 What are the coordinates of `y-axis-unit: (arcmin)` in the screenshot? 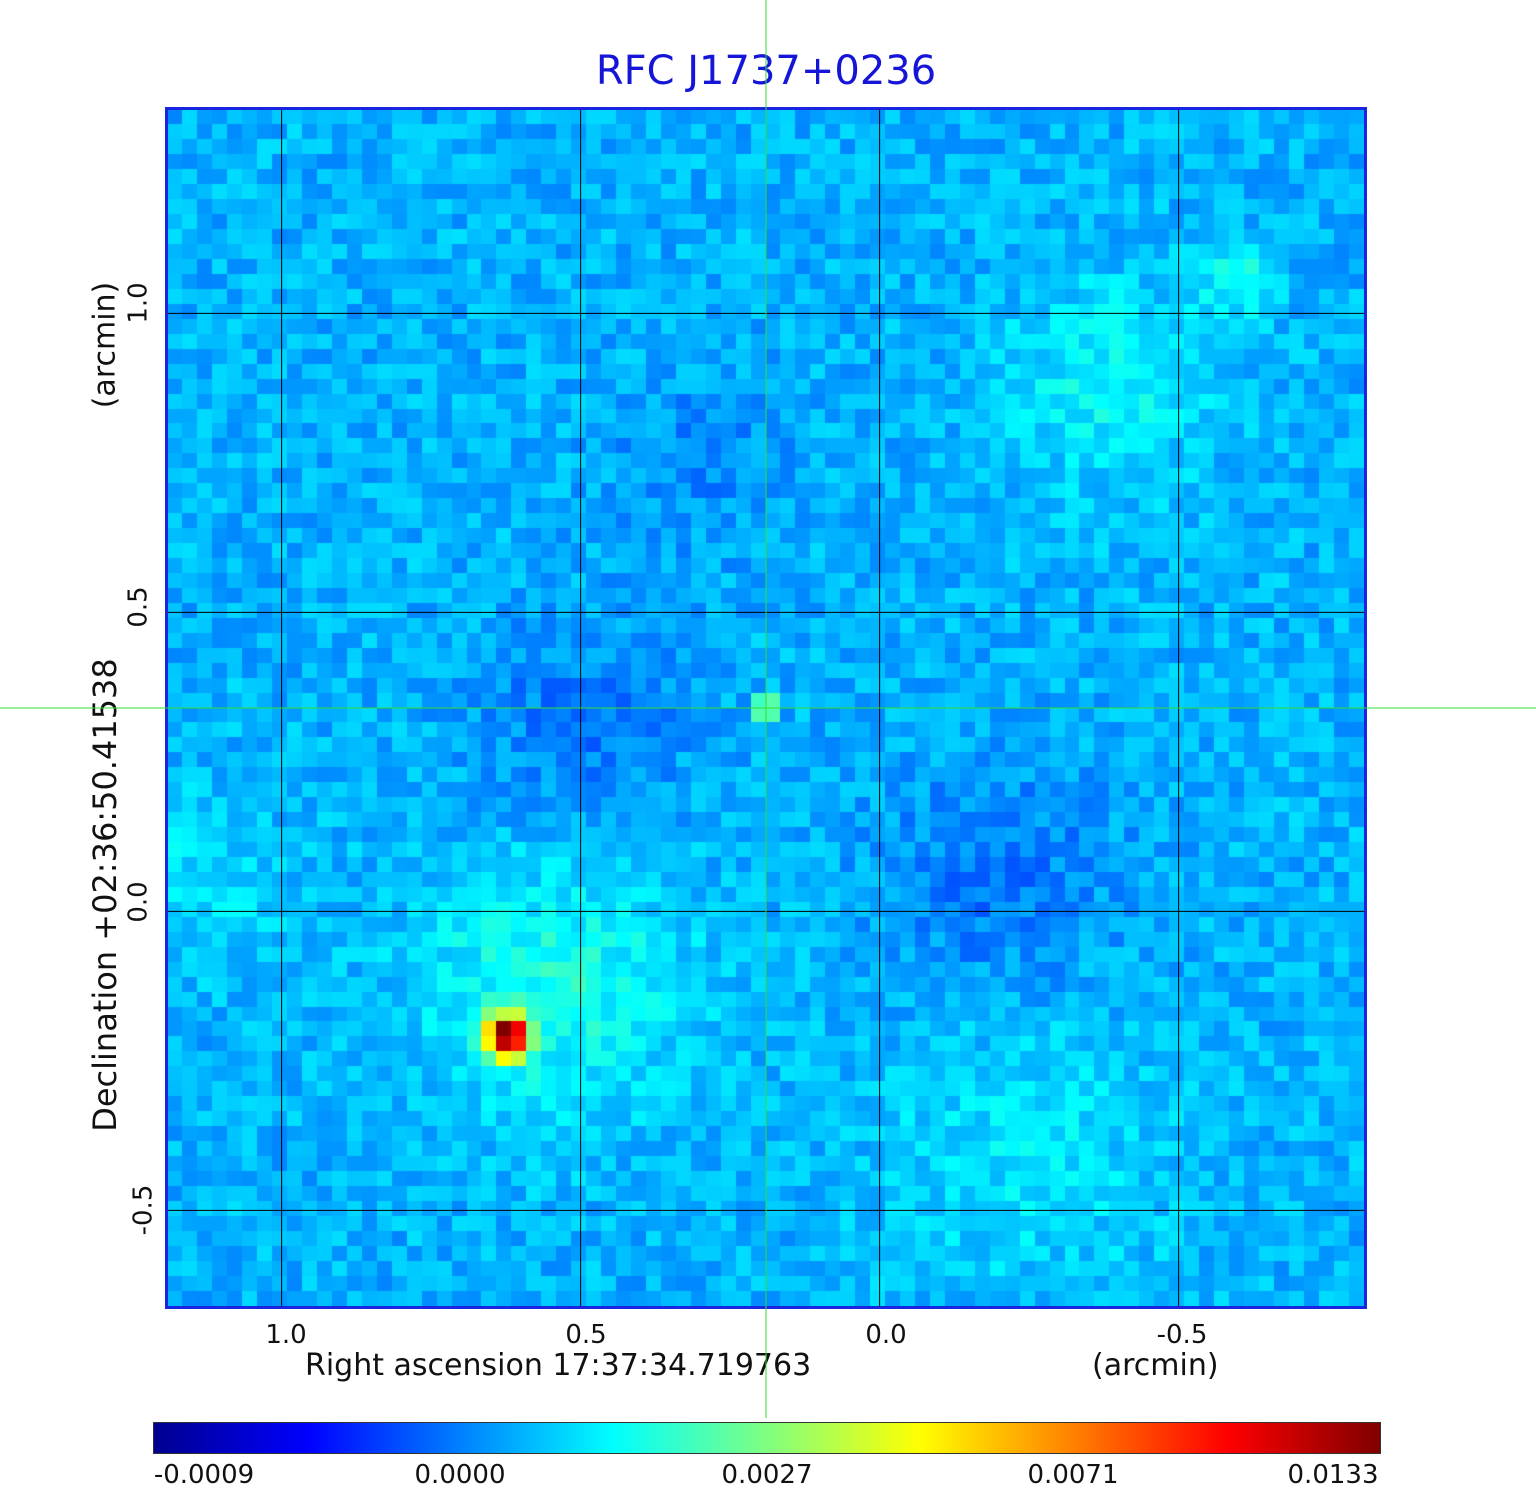 It's located at (105, 345).